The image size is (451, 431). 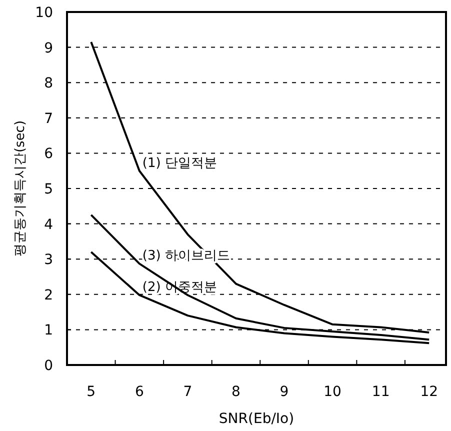 What do you see at coordinates (429, 392) in the screenshot?
I see `x-tick-label: 12` at bounding box center [429, 392].